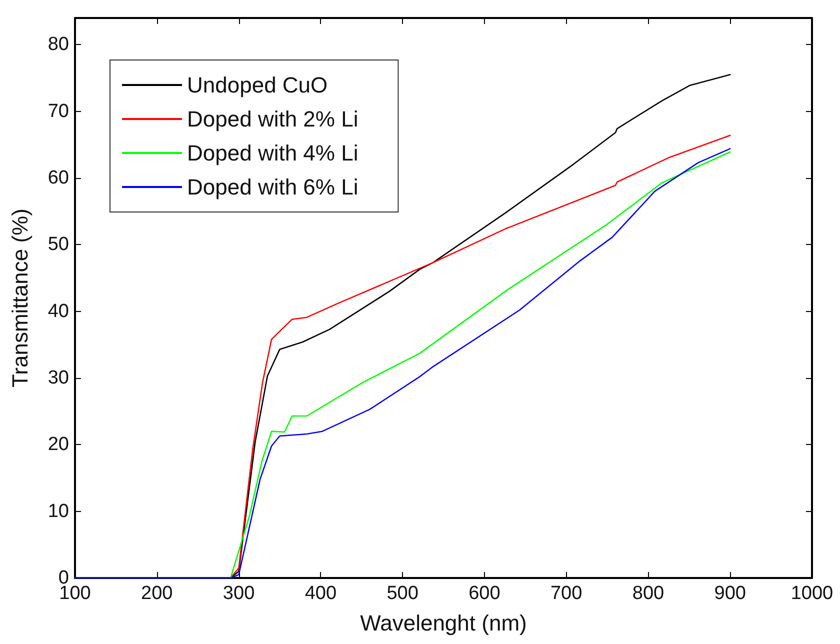  What do you see at coordinates (272, 187) in the screenshot?
I see `legend-label: Doped with 6% Li` at bounding box center [272, 187].